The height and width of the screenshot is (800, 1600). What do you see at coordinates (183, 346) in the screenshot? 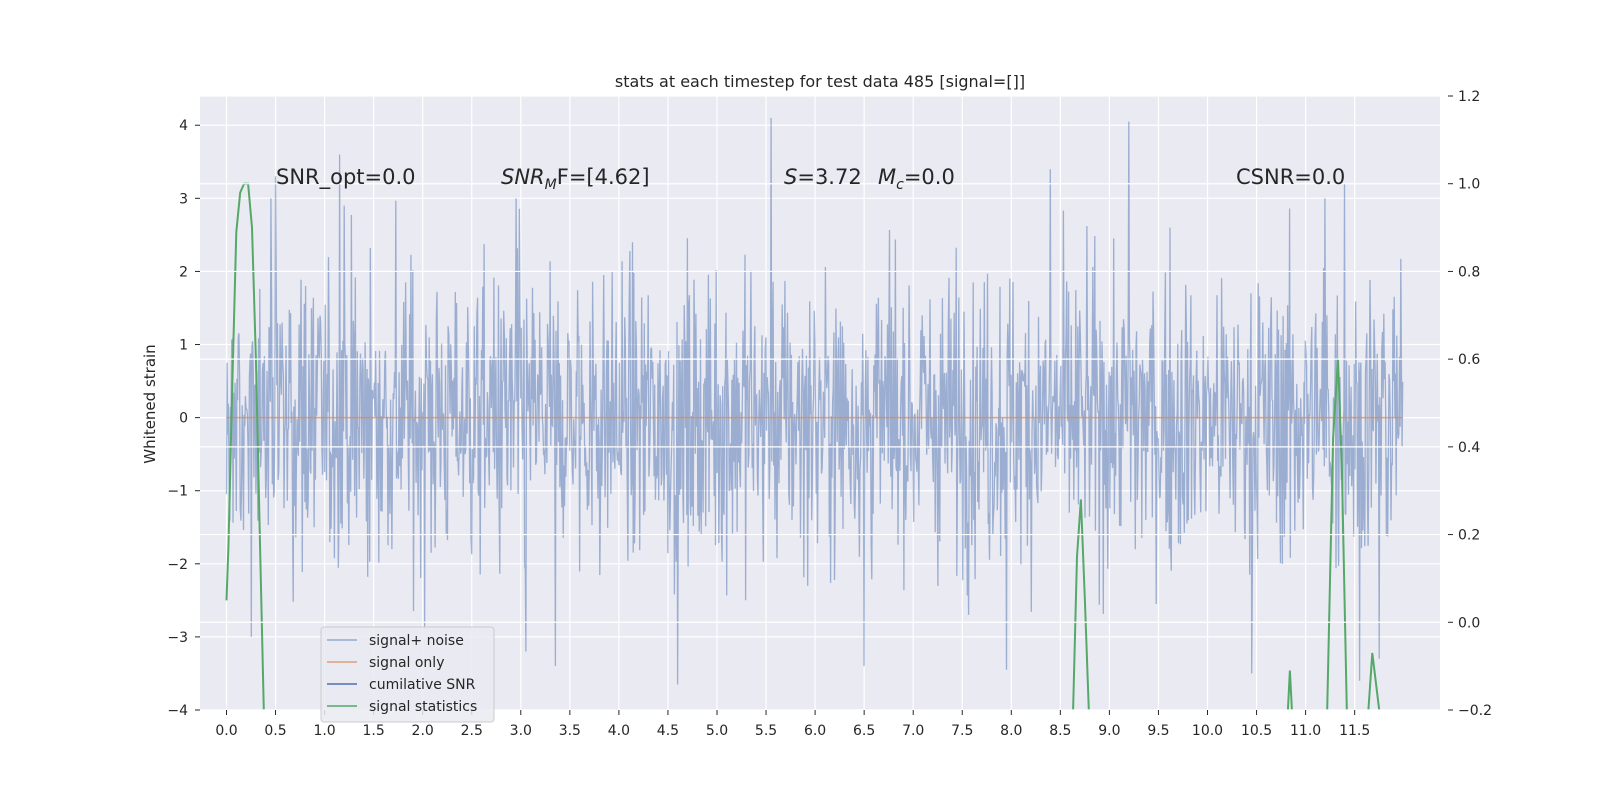
I see `y-tick-label: 1` at bounding box center [183, 346].